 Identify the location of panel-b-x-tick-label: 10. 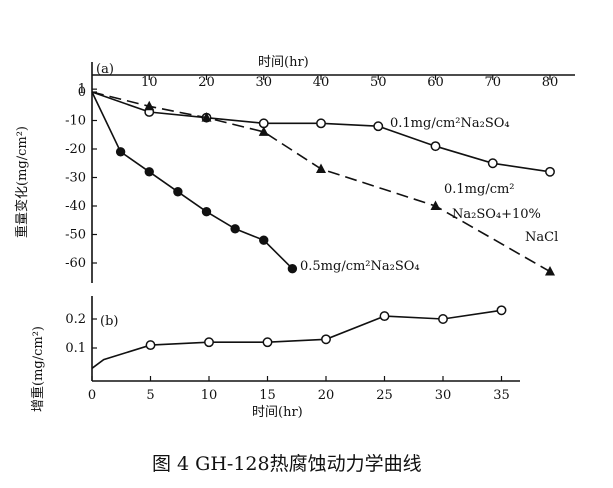
(209, 395).